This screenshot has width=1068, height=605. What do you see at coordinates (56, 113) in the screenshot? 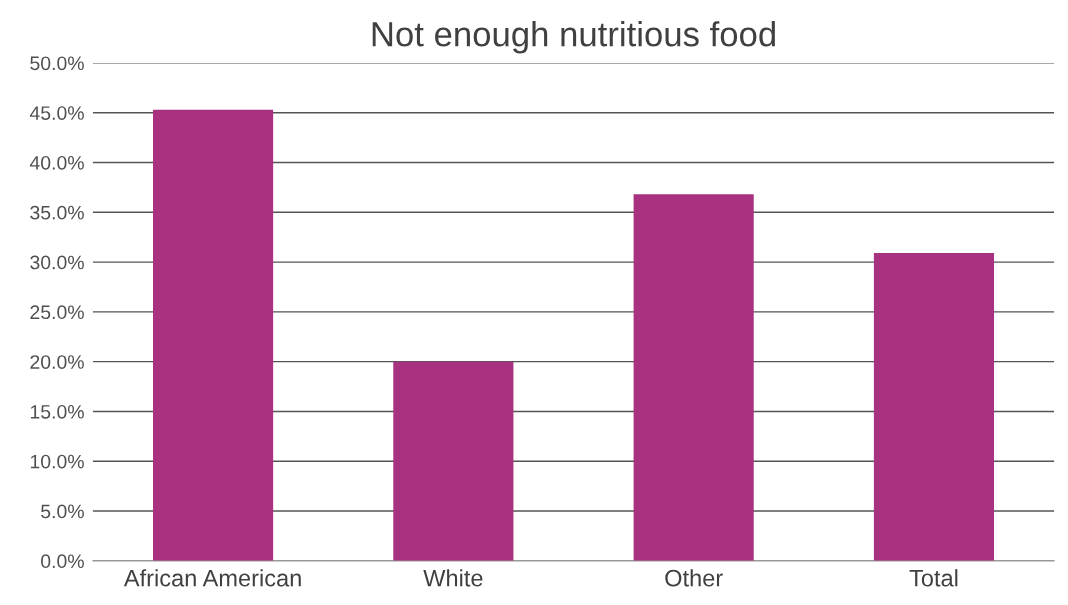
I see `y-tick-label: 45.0%` at bounding box center [56, 113].